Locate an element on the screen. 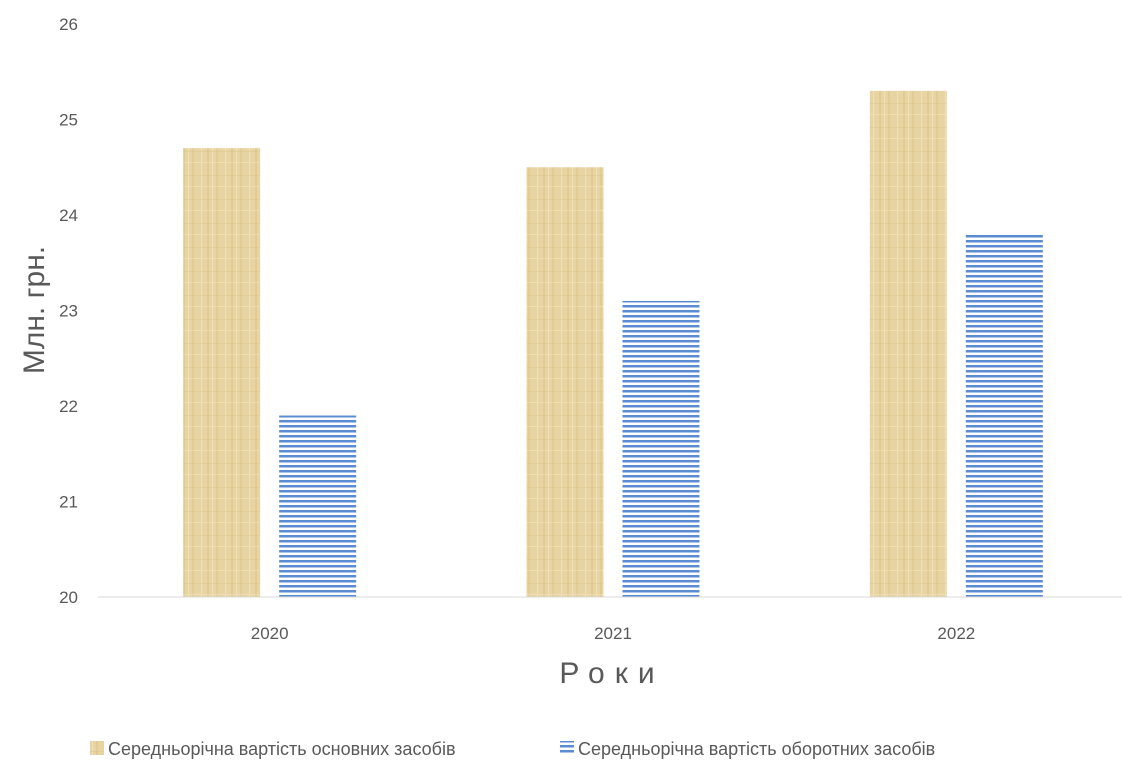 The image size is (1122, 765). y-tick-label: 23 is located at coordinates (68, 311).